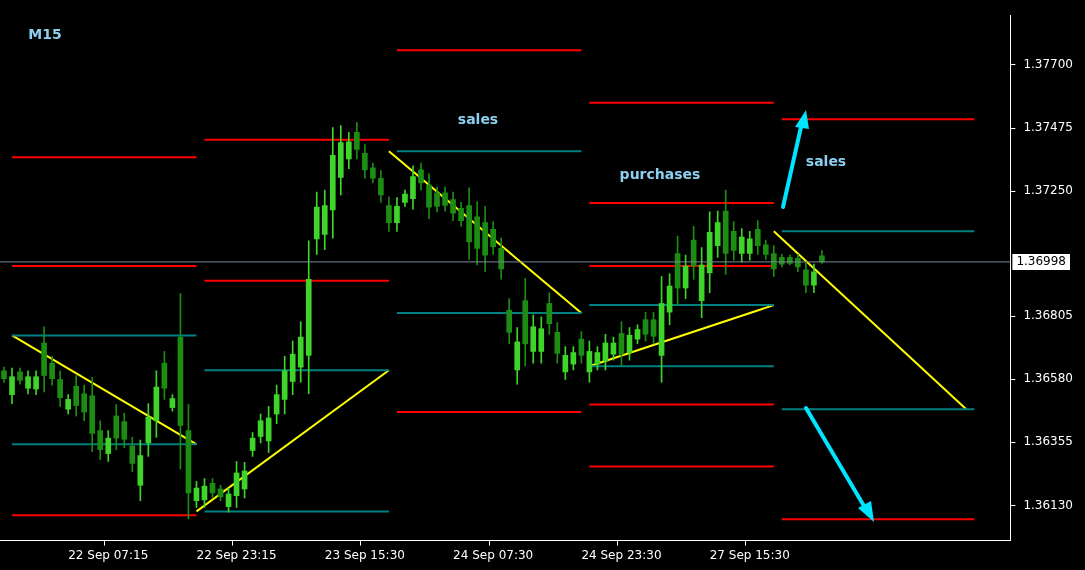  I want to click on x-tick-label: 23 Sep 15:30, so click(364, 554).